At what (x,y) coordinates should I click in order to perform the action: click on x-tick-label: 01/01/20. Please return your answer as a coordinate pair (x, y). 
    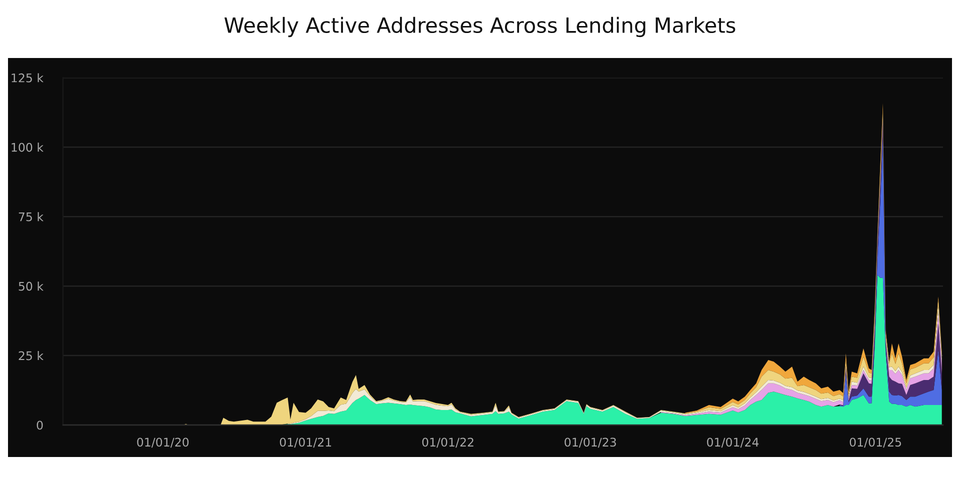
    Looking at the image, I should click on (163, 443).